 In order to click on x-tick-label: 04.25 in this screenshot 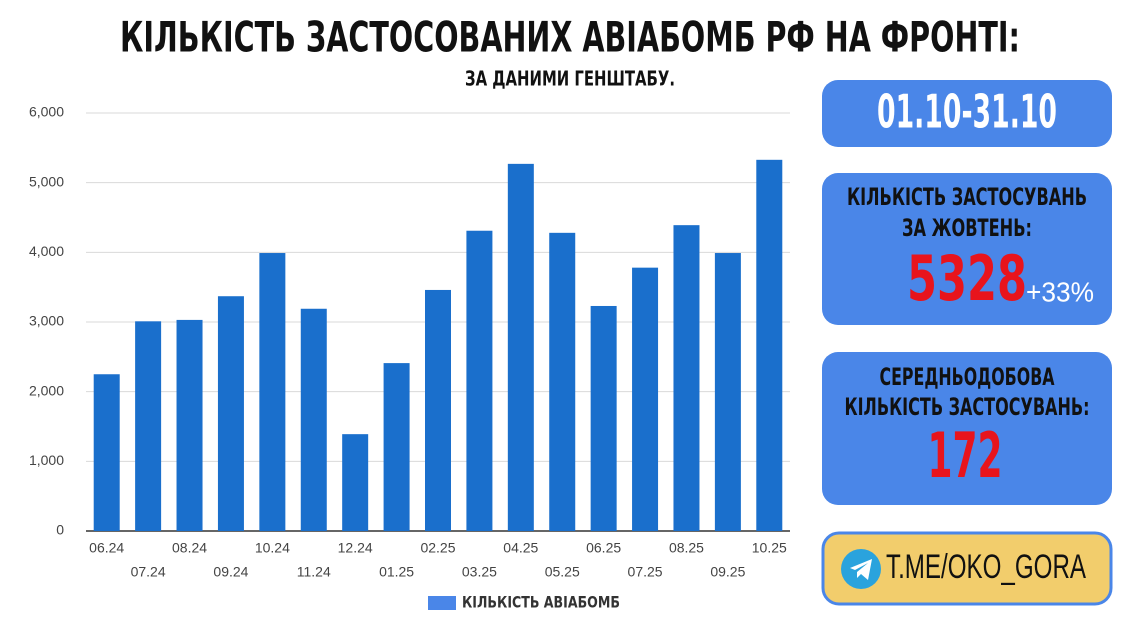, I will do `click(520, 548)`.